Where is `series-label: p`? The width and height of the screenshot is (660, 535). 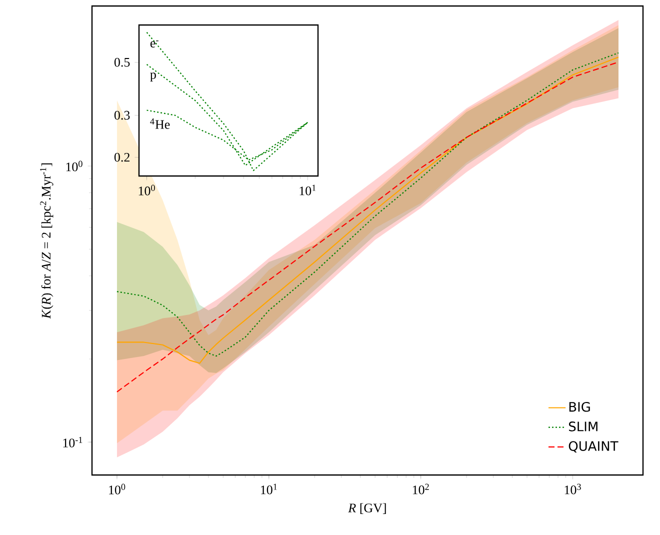
series-label: p is located at coordinates (153, 77).